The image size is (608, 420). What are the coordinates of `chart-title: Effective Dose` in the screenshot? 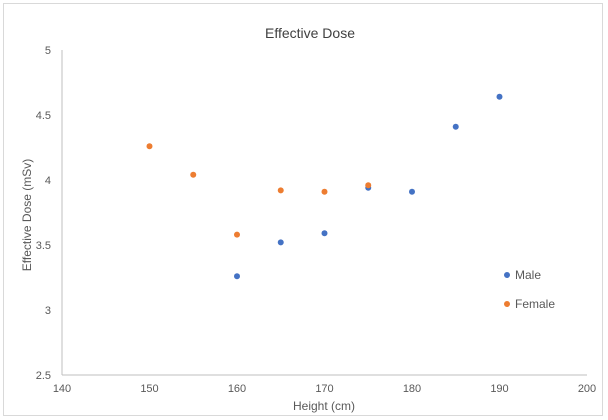 It's located at (310, 33).